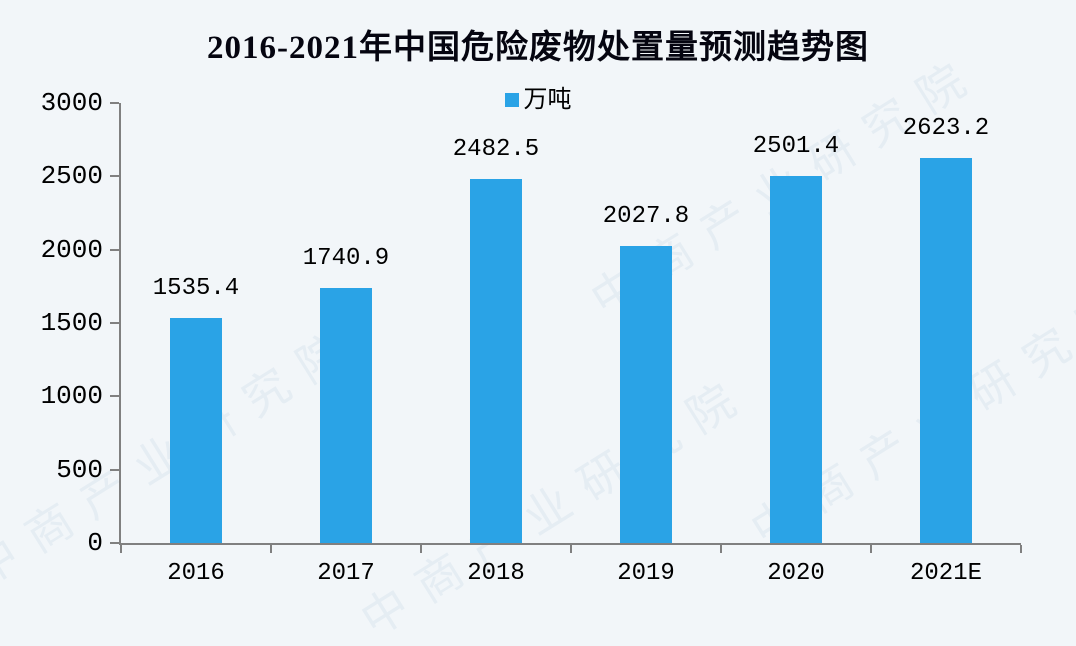 Image resolution: width=1076 pixels, height=646 pixels. I want to click on legend: 万吨, so click(538, 100).